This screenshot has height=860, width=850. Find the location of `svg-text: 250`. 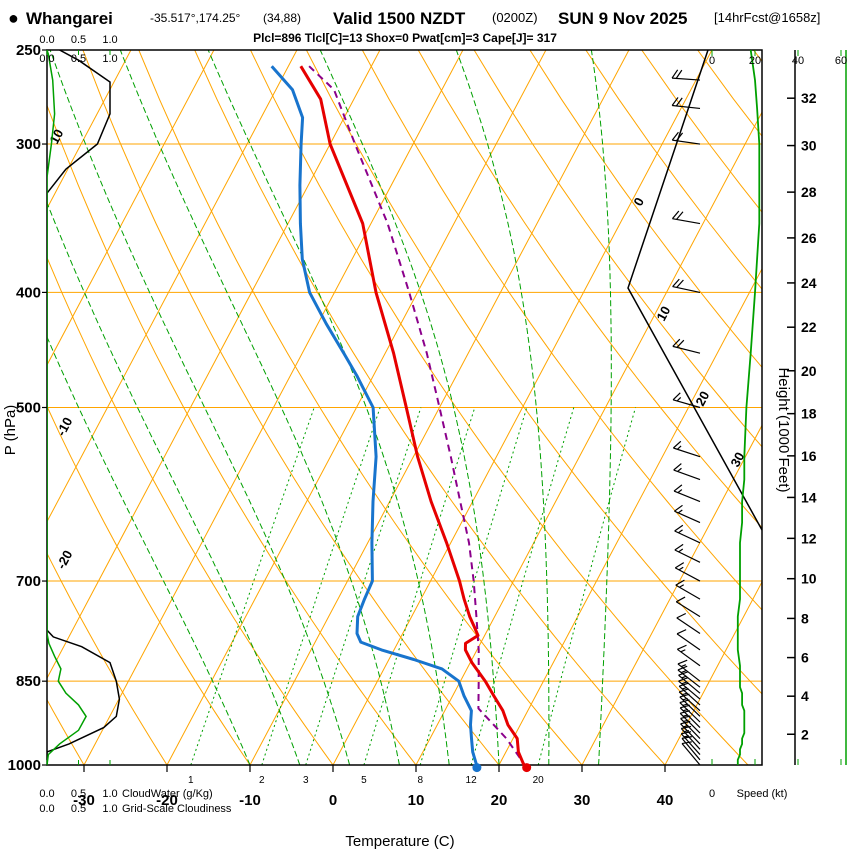

svg-text: 250 is located at coordinates (28, 50).